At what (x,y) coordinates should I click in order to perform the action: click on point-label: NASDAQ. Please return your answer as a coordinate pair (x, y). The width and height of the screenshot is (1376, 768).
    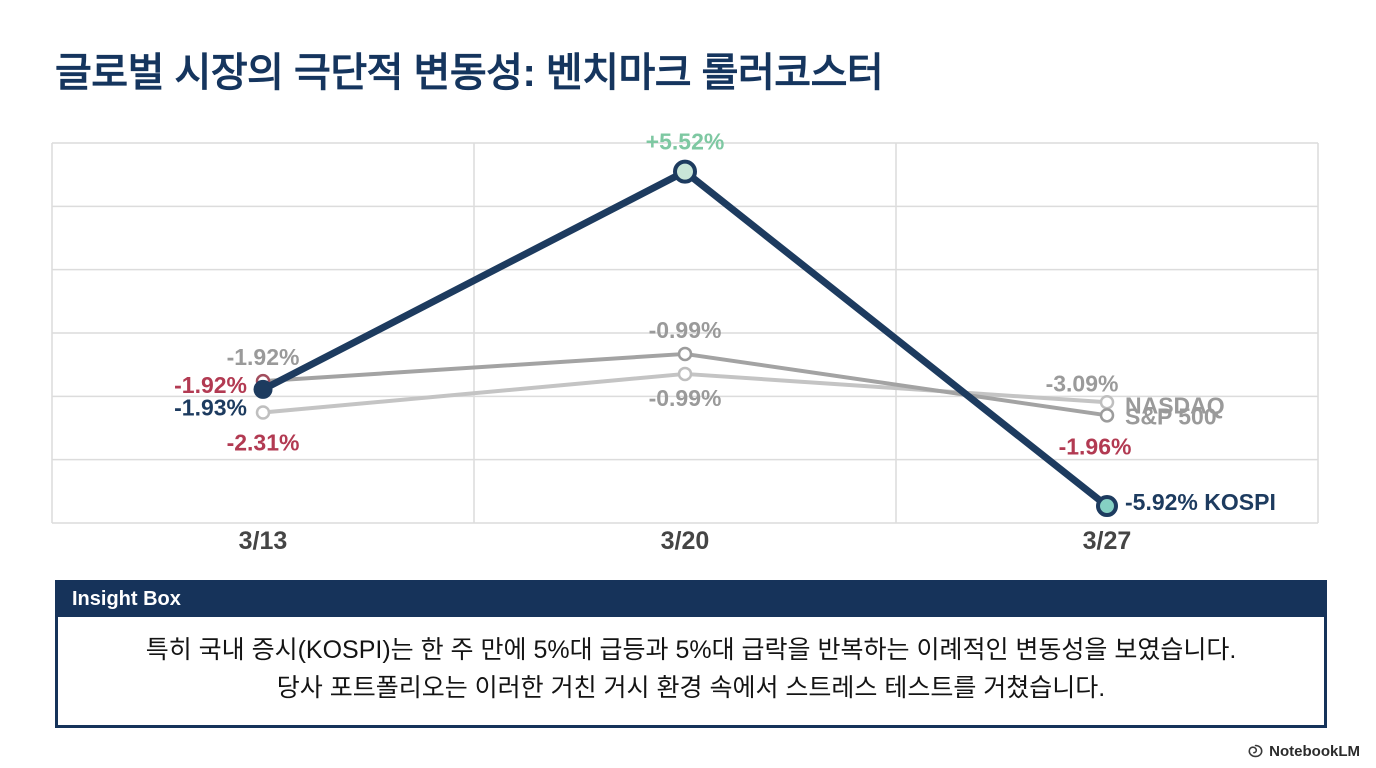
    Looking at the image, I should click on (1175, 405).